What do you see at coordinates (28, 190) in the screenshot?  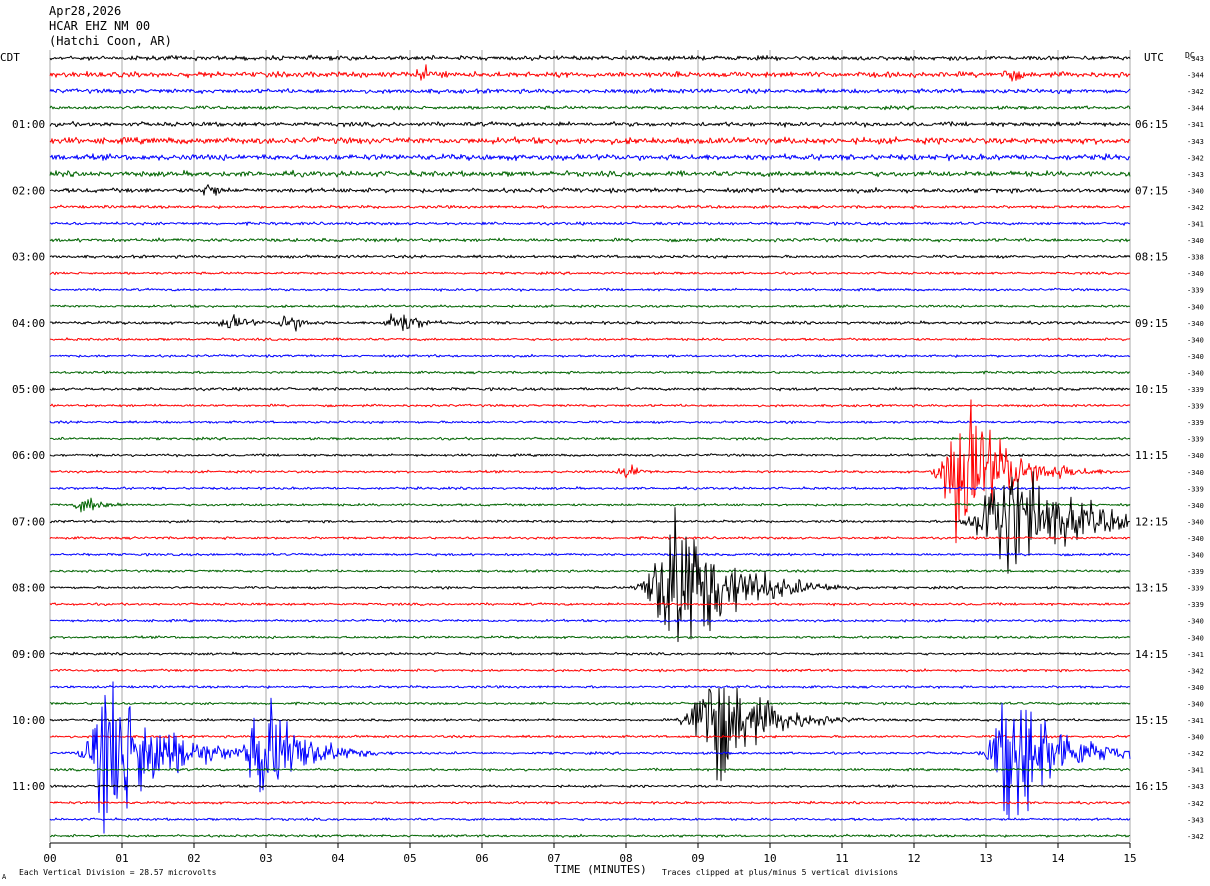 I see `left-time-label: 02:00` at bounding box center [28, 190].